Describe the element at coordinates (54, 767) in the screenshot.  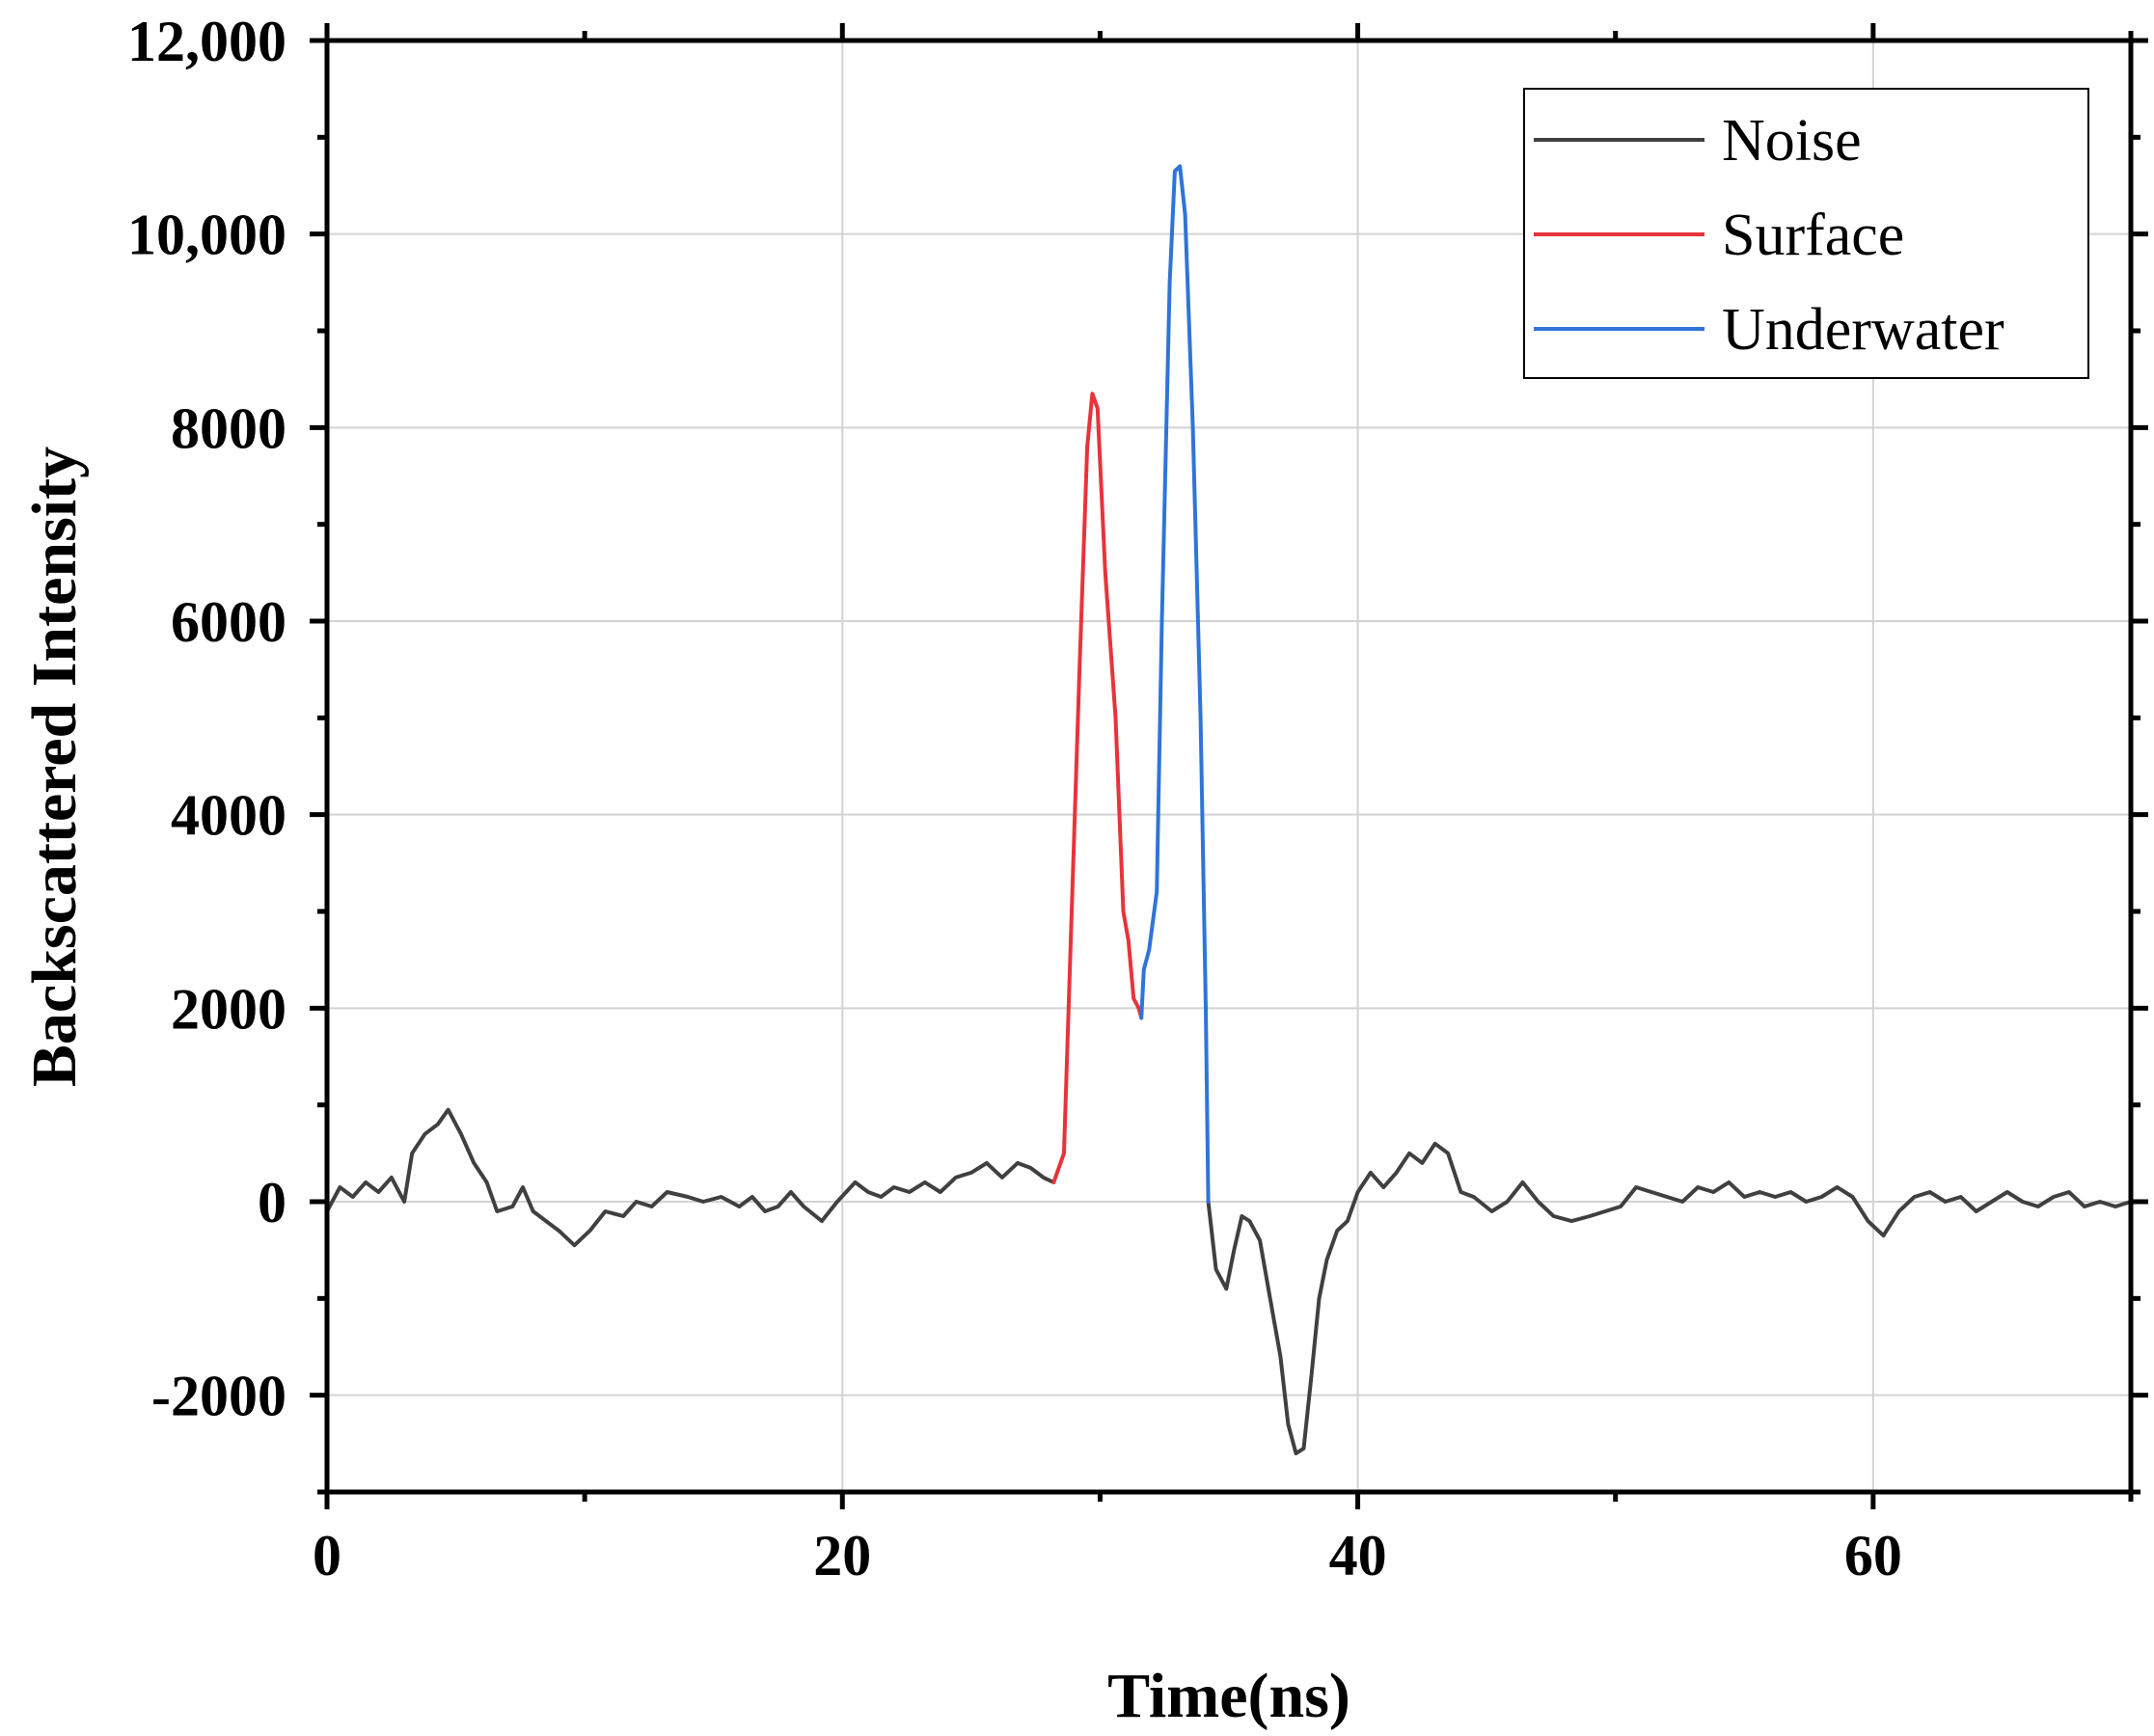
I see `y-axis-title: Backscattered Intensity` at that location.